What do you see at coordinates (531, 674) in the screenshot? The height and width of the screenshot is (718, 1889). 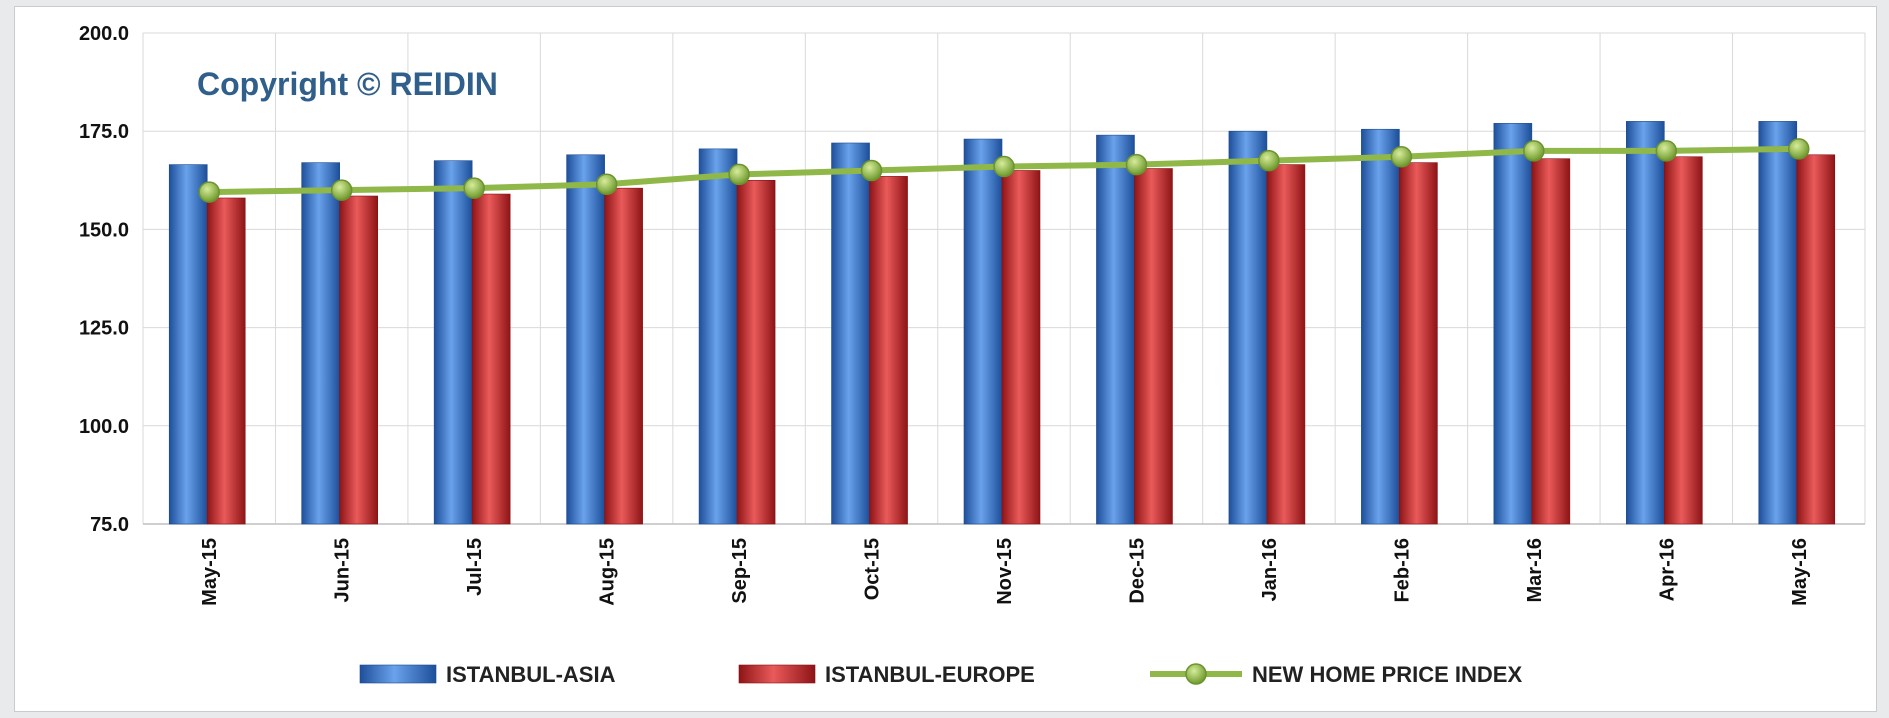 I see `legend-label: ISTANBUL-ASIA` at bounding box center [531, 674].